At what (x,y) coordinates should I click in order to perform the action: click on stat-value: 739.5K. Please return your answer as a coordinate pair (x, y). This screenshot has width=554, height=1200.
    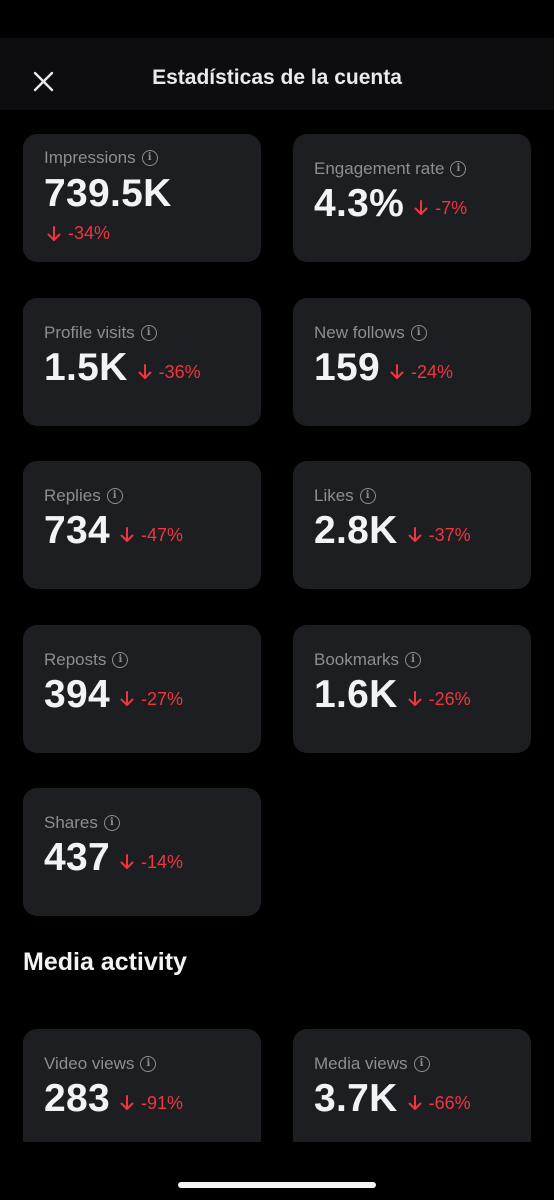
    Looking at the image, I should click on (108, 193).